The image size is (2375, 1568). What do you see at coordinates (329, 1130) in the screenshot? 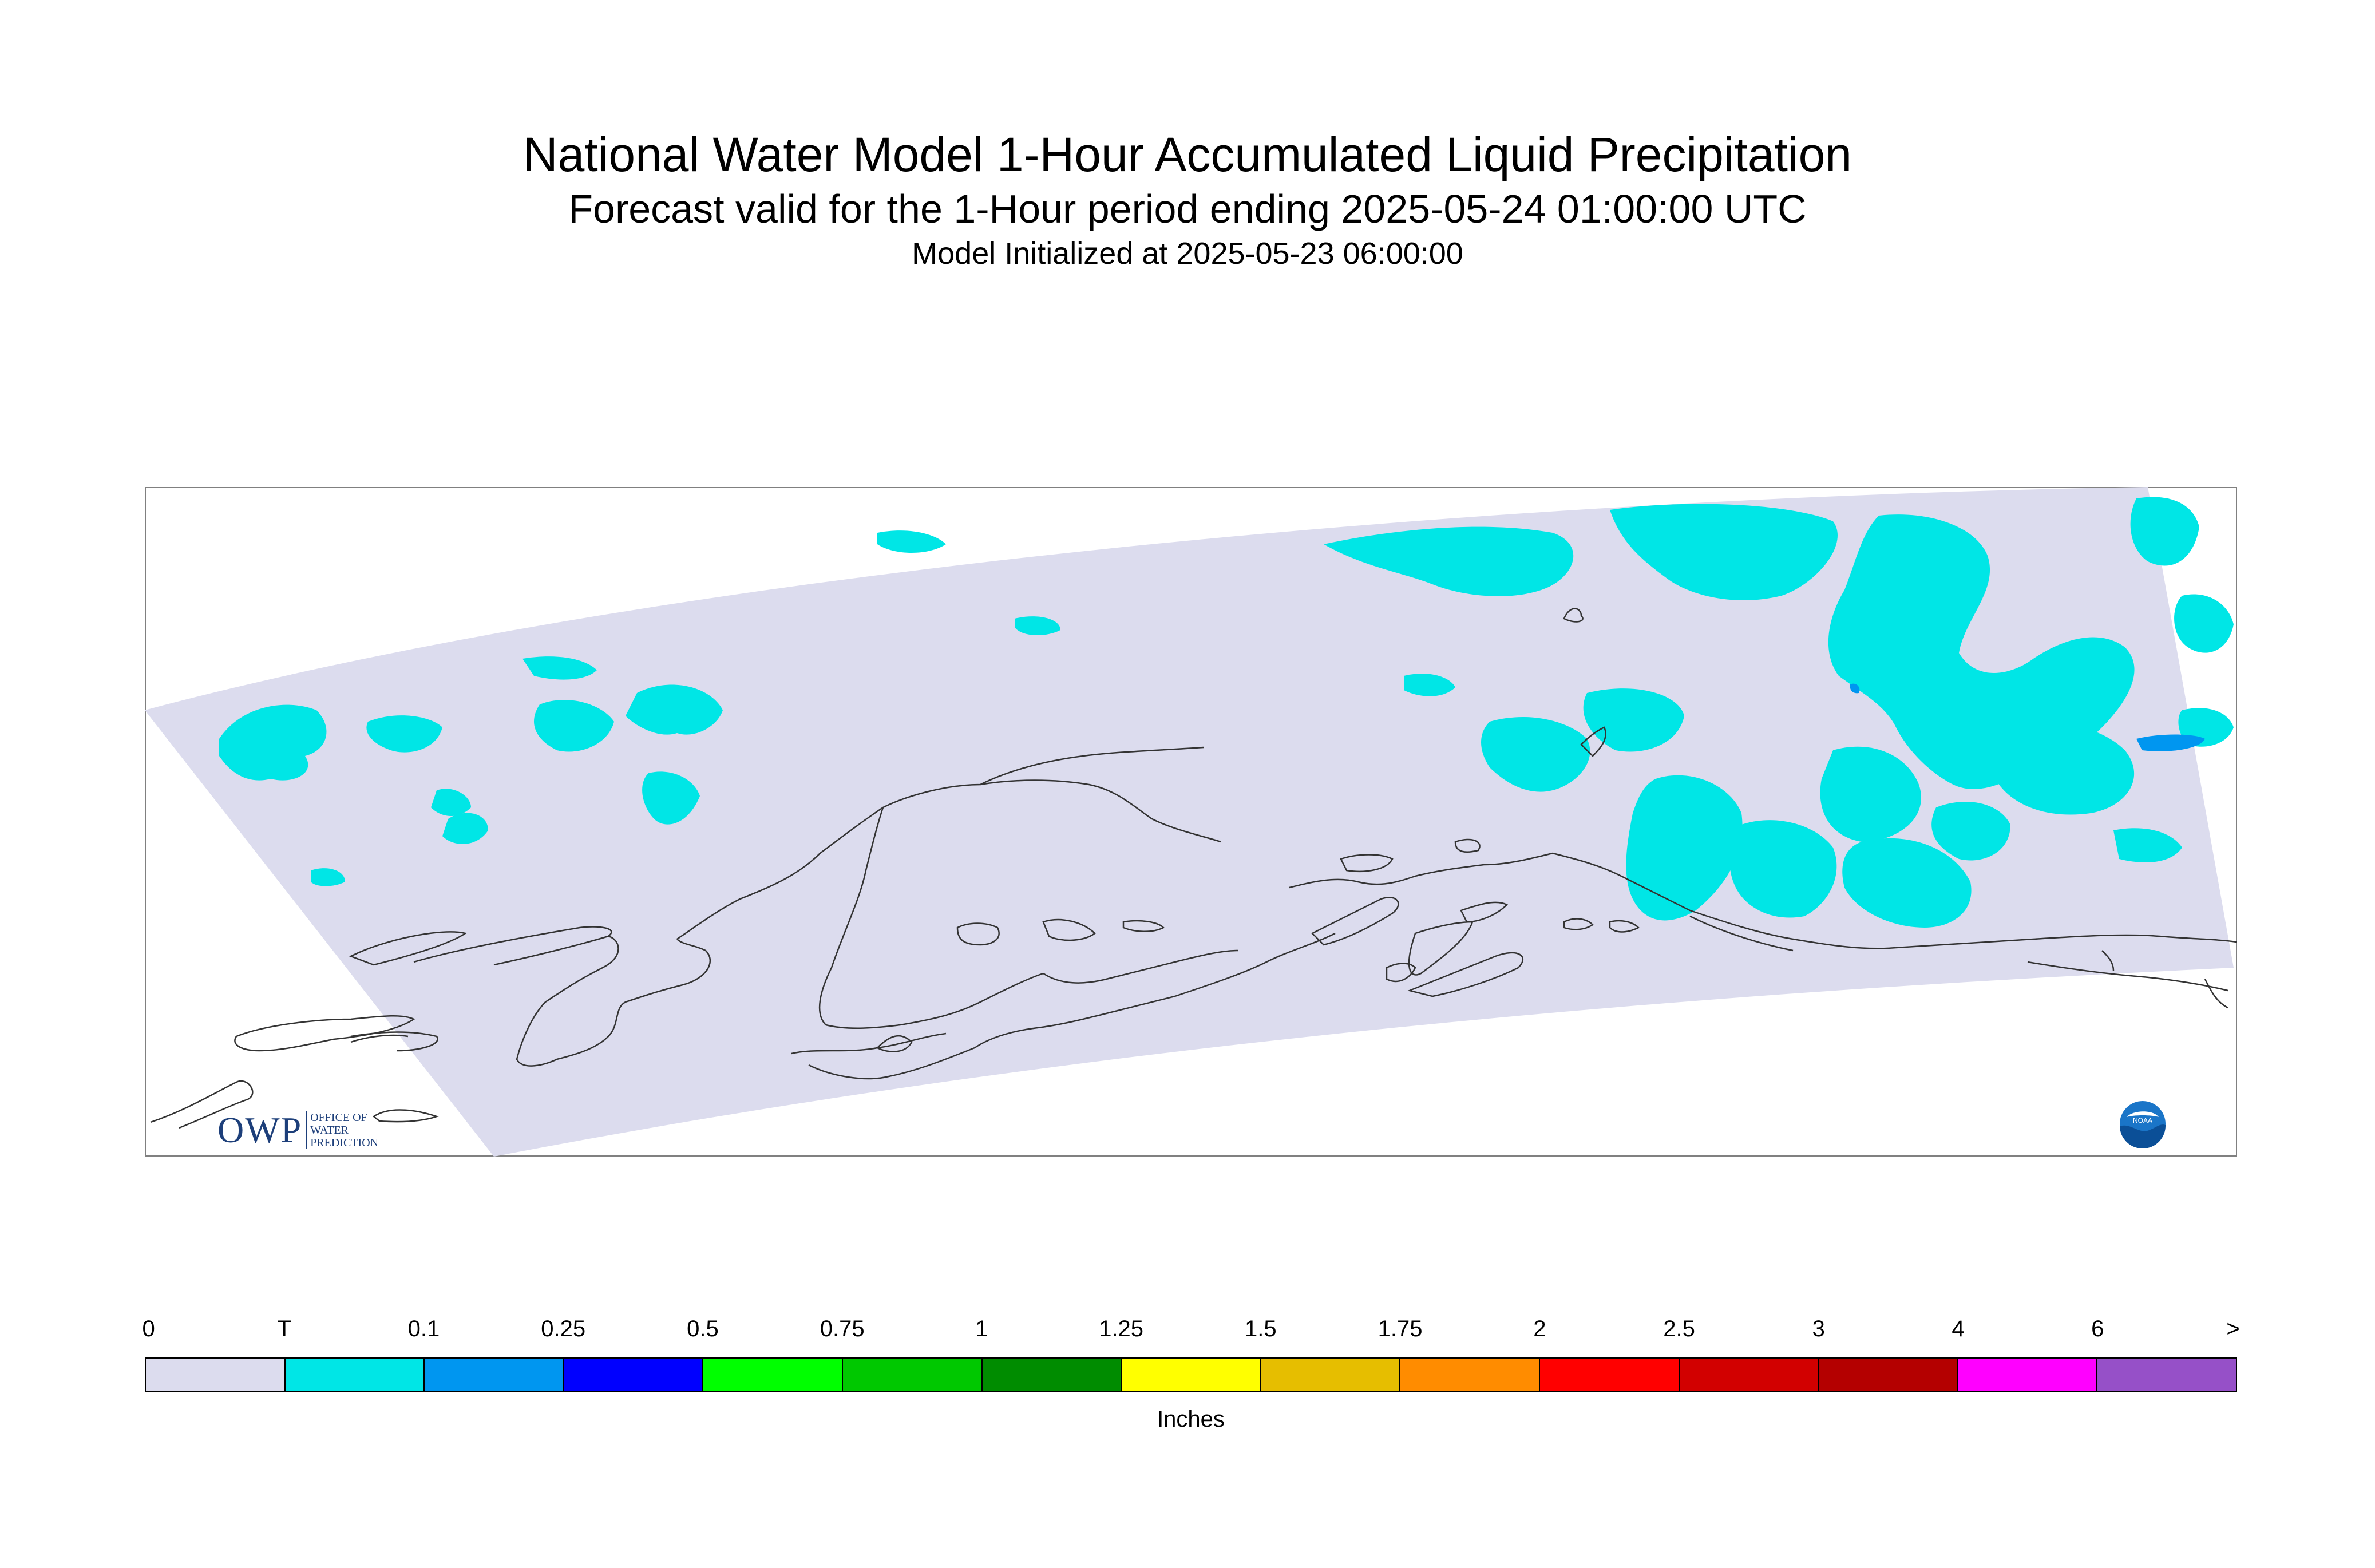
I see `owp-logo-line: WATER` at bounding box center [329, 1130].